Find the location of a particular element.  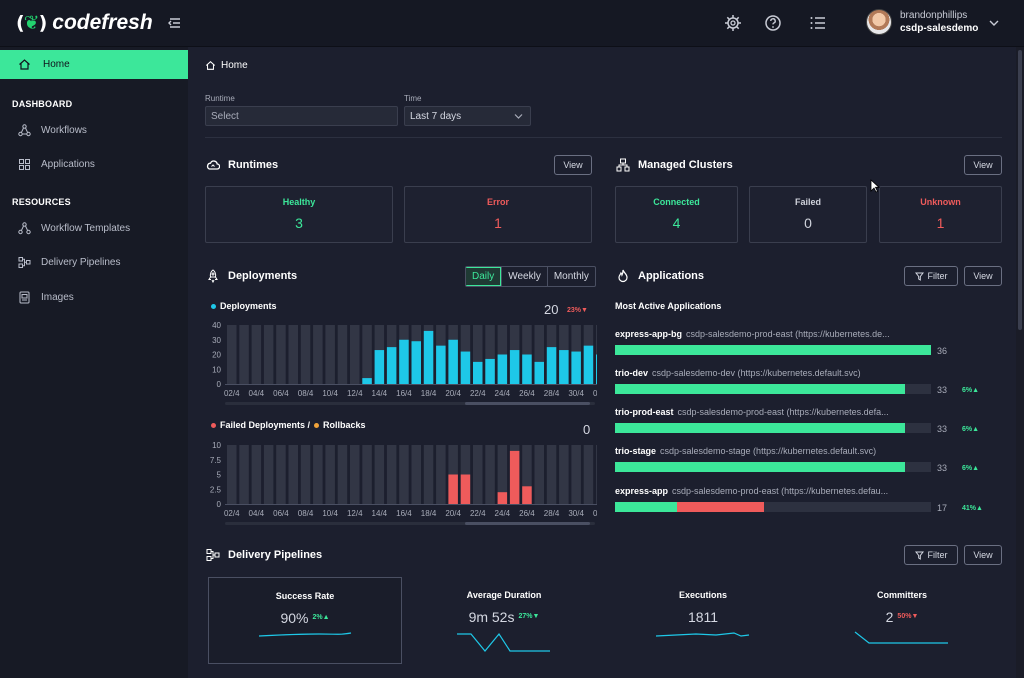

bar-fill-error is located at coordinates (720, 507).